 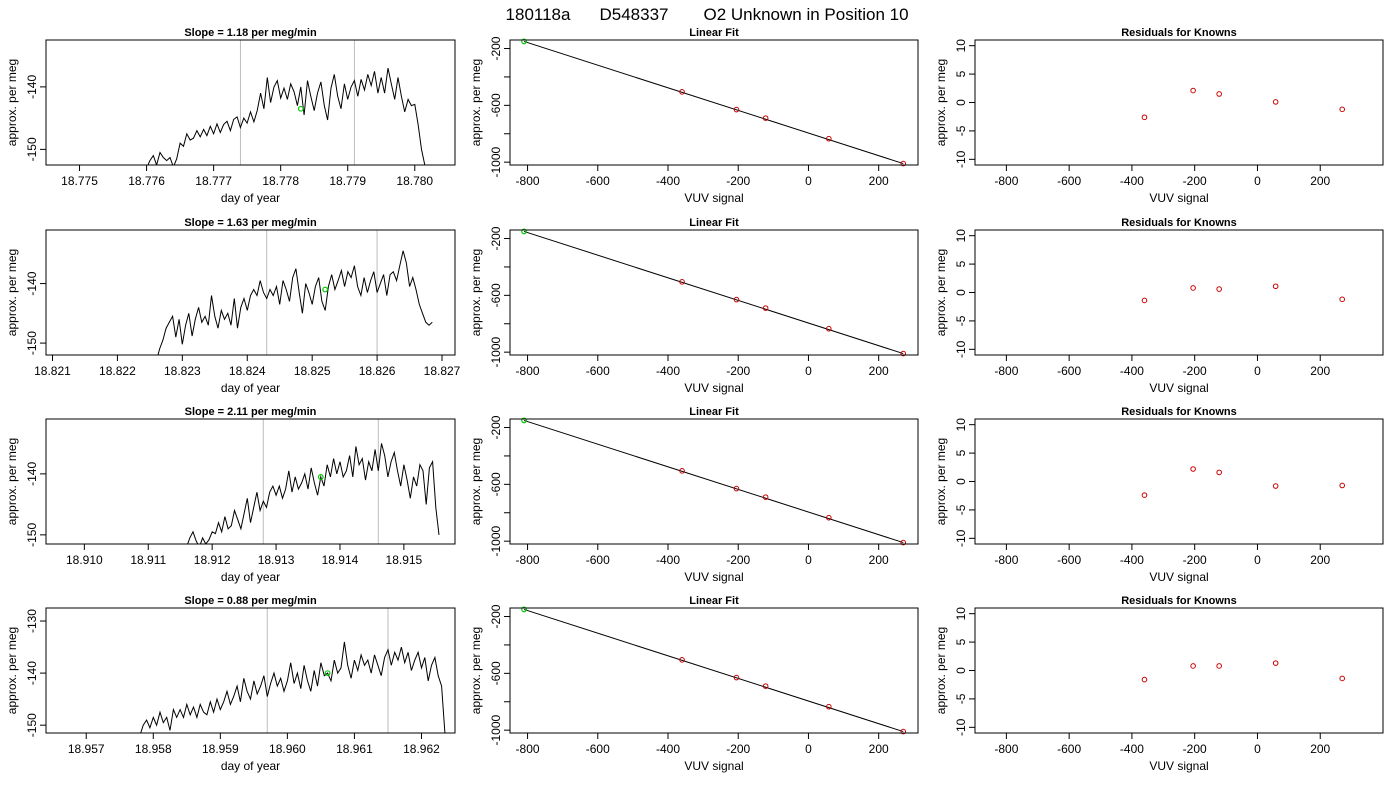 I want to click on time-series-x-tick-label: 18.822, so click(x=117, y=371).